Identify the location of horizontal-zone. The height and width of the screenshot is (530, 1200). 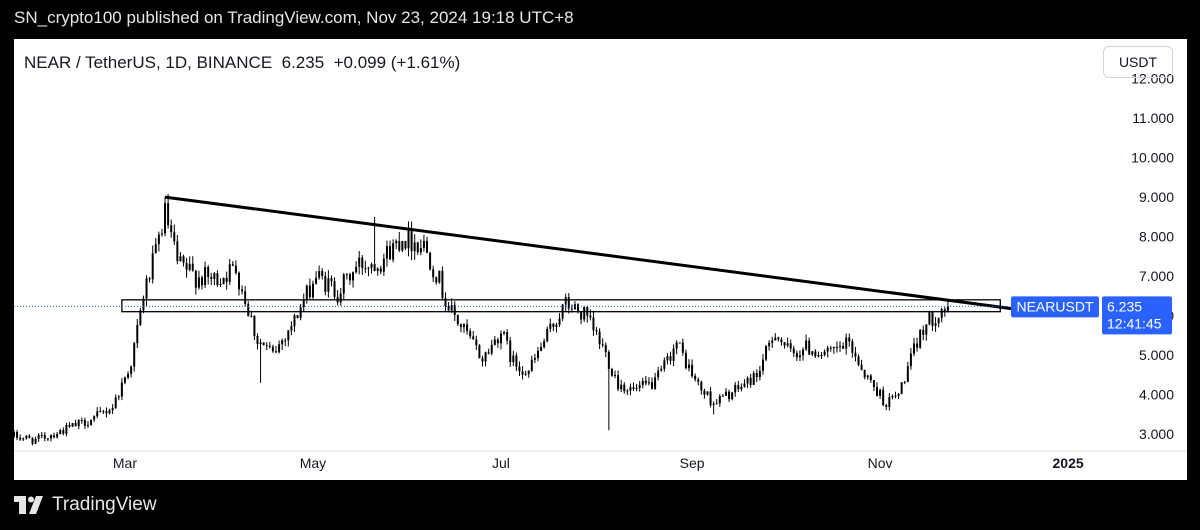
(561, 306).